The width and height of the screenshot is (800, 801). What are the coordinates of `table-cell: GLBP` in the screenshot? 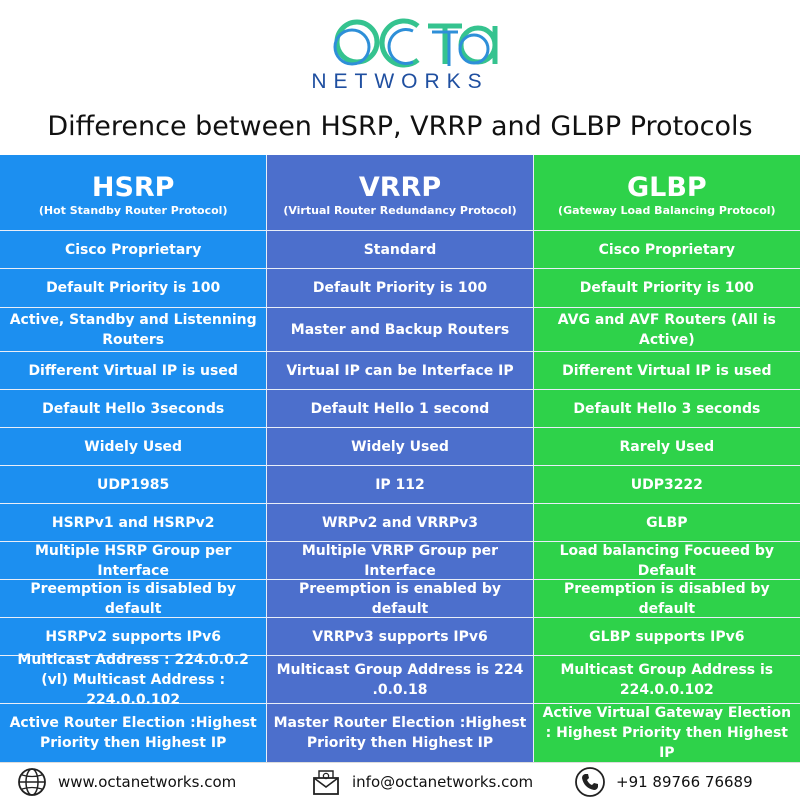 It's located at (666, 523).